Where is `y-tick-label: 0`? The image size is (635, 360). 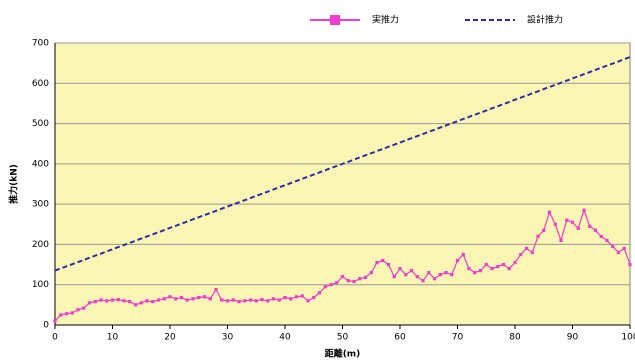
y-tick-label: 0 is located at coordinates (46, 326).